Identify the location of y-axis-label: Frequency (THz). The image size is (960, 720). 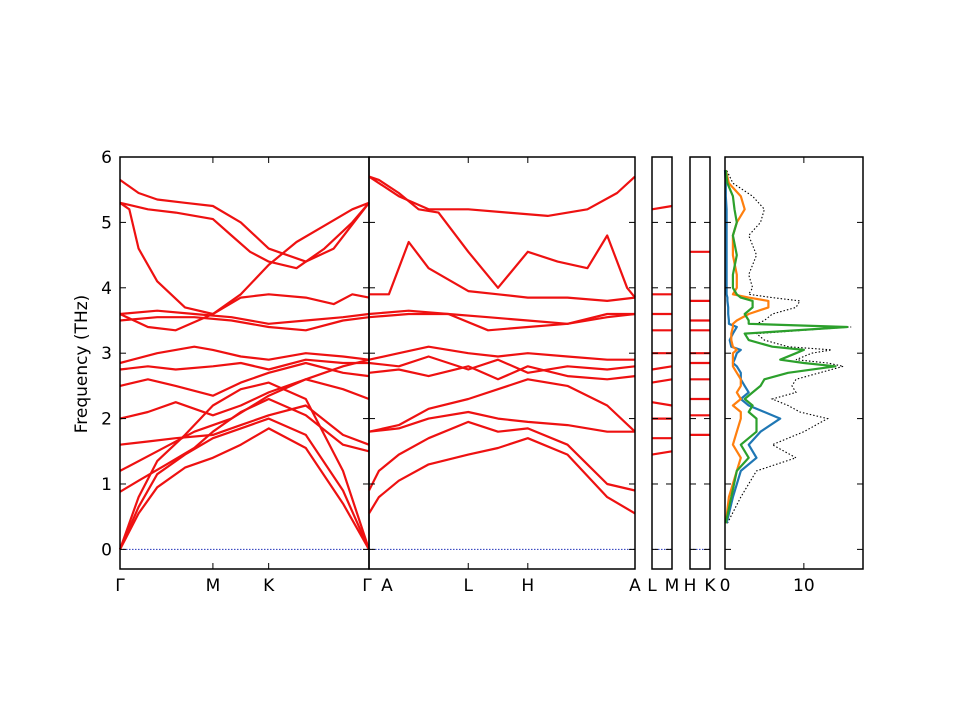
(82, 364).